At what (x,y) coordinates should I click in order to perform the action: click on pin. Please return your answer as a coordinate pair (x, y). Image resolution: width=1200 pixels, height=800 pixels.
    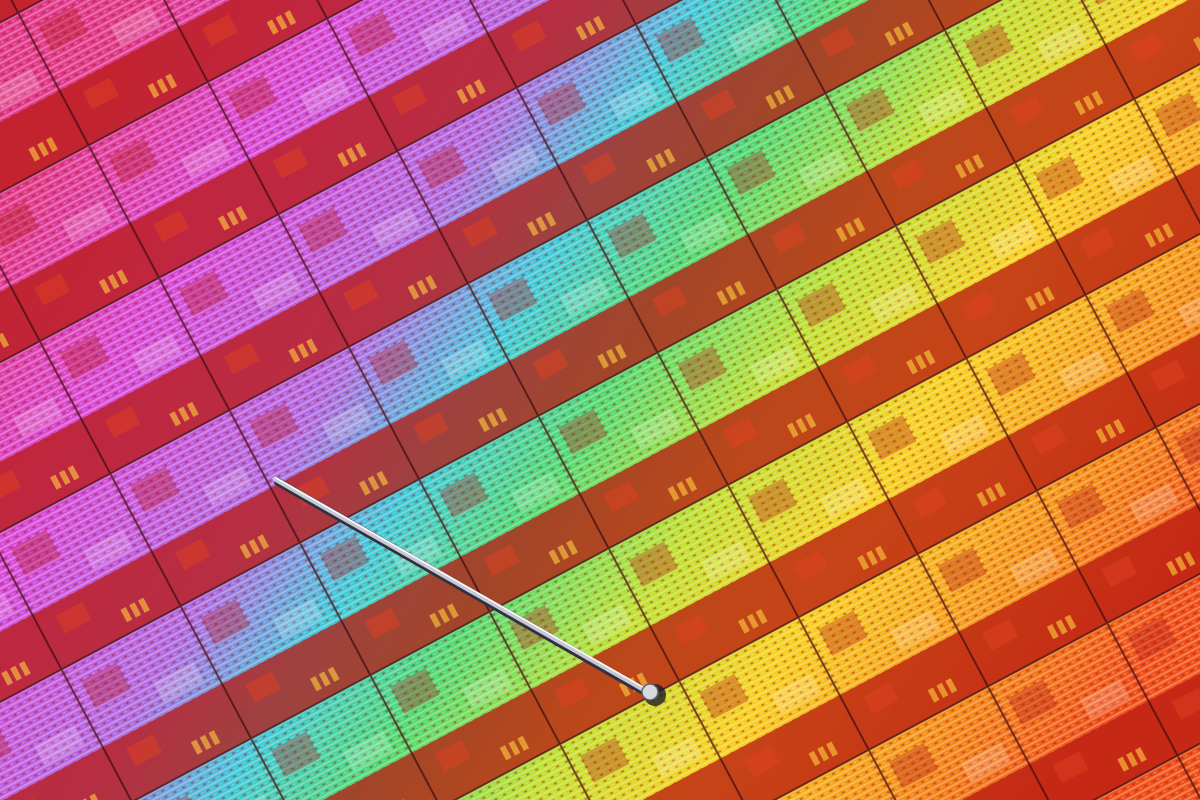
    Looking at the image, I should click on (461, 585).